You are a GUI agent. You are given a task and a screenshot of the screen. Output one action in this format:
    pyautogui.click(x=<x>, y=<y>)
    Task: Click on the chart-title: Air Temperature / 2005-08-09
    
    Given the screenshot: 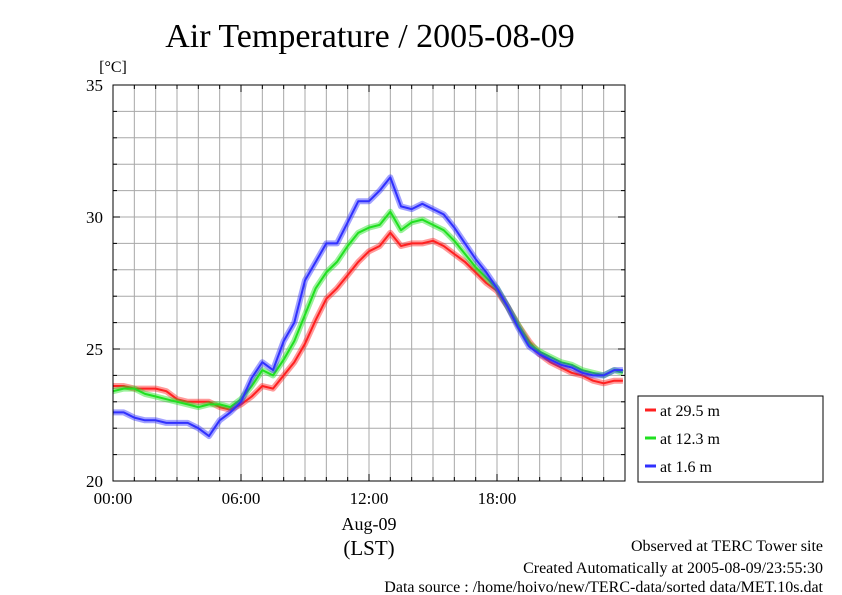 What is the action you would take?
    pyautogui.click(x=370, y=36)
    